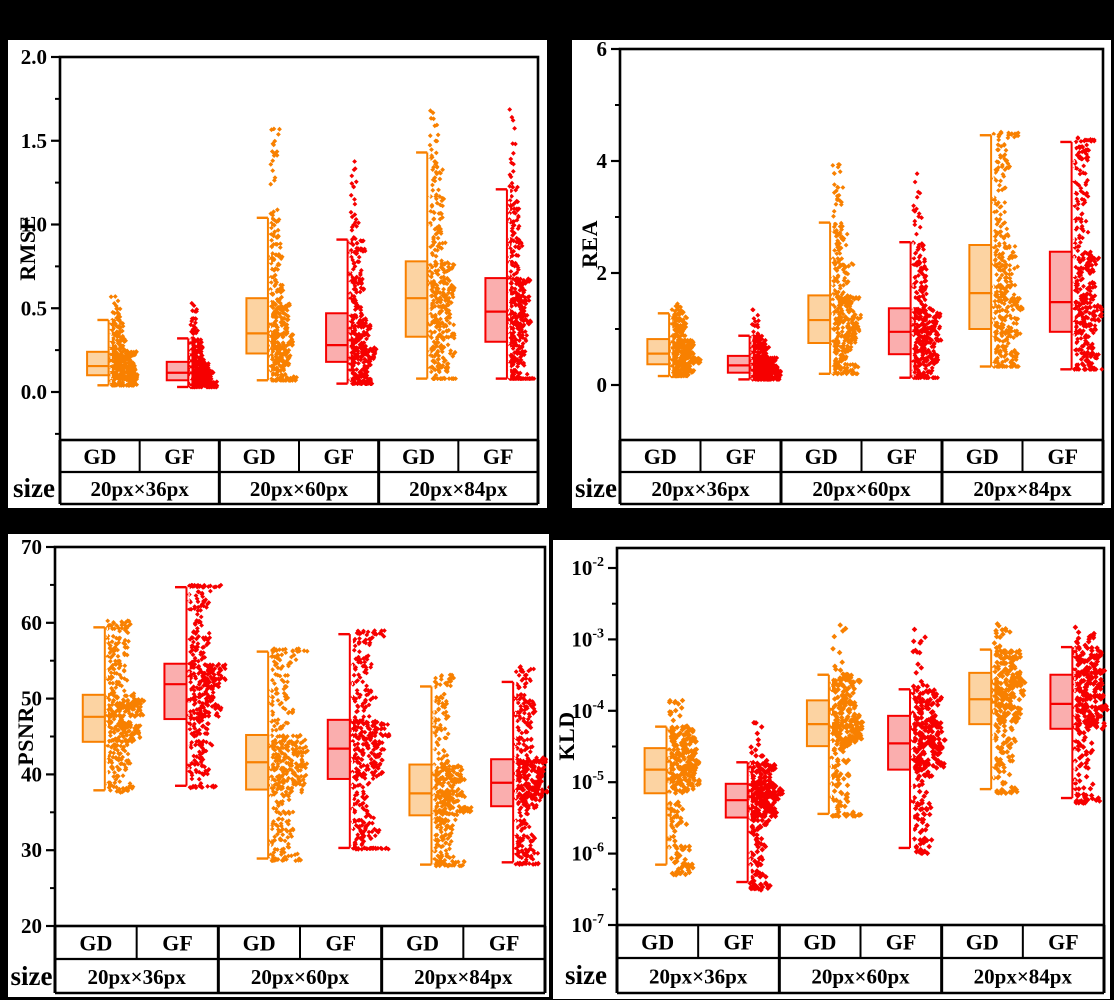  What do you see at coordinates (31, 699) in the screenshot?
I see `y-tick-label: 50` at bounding box center [31, 699].